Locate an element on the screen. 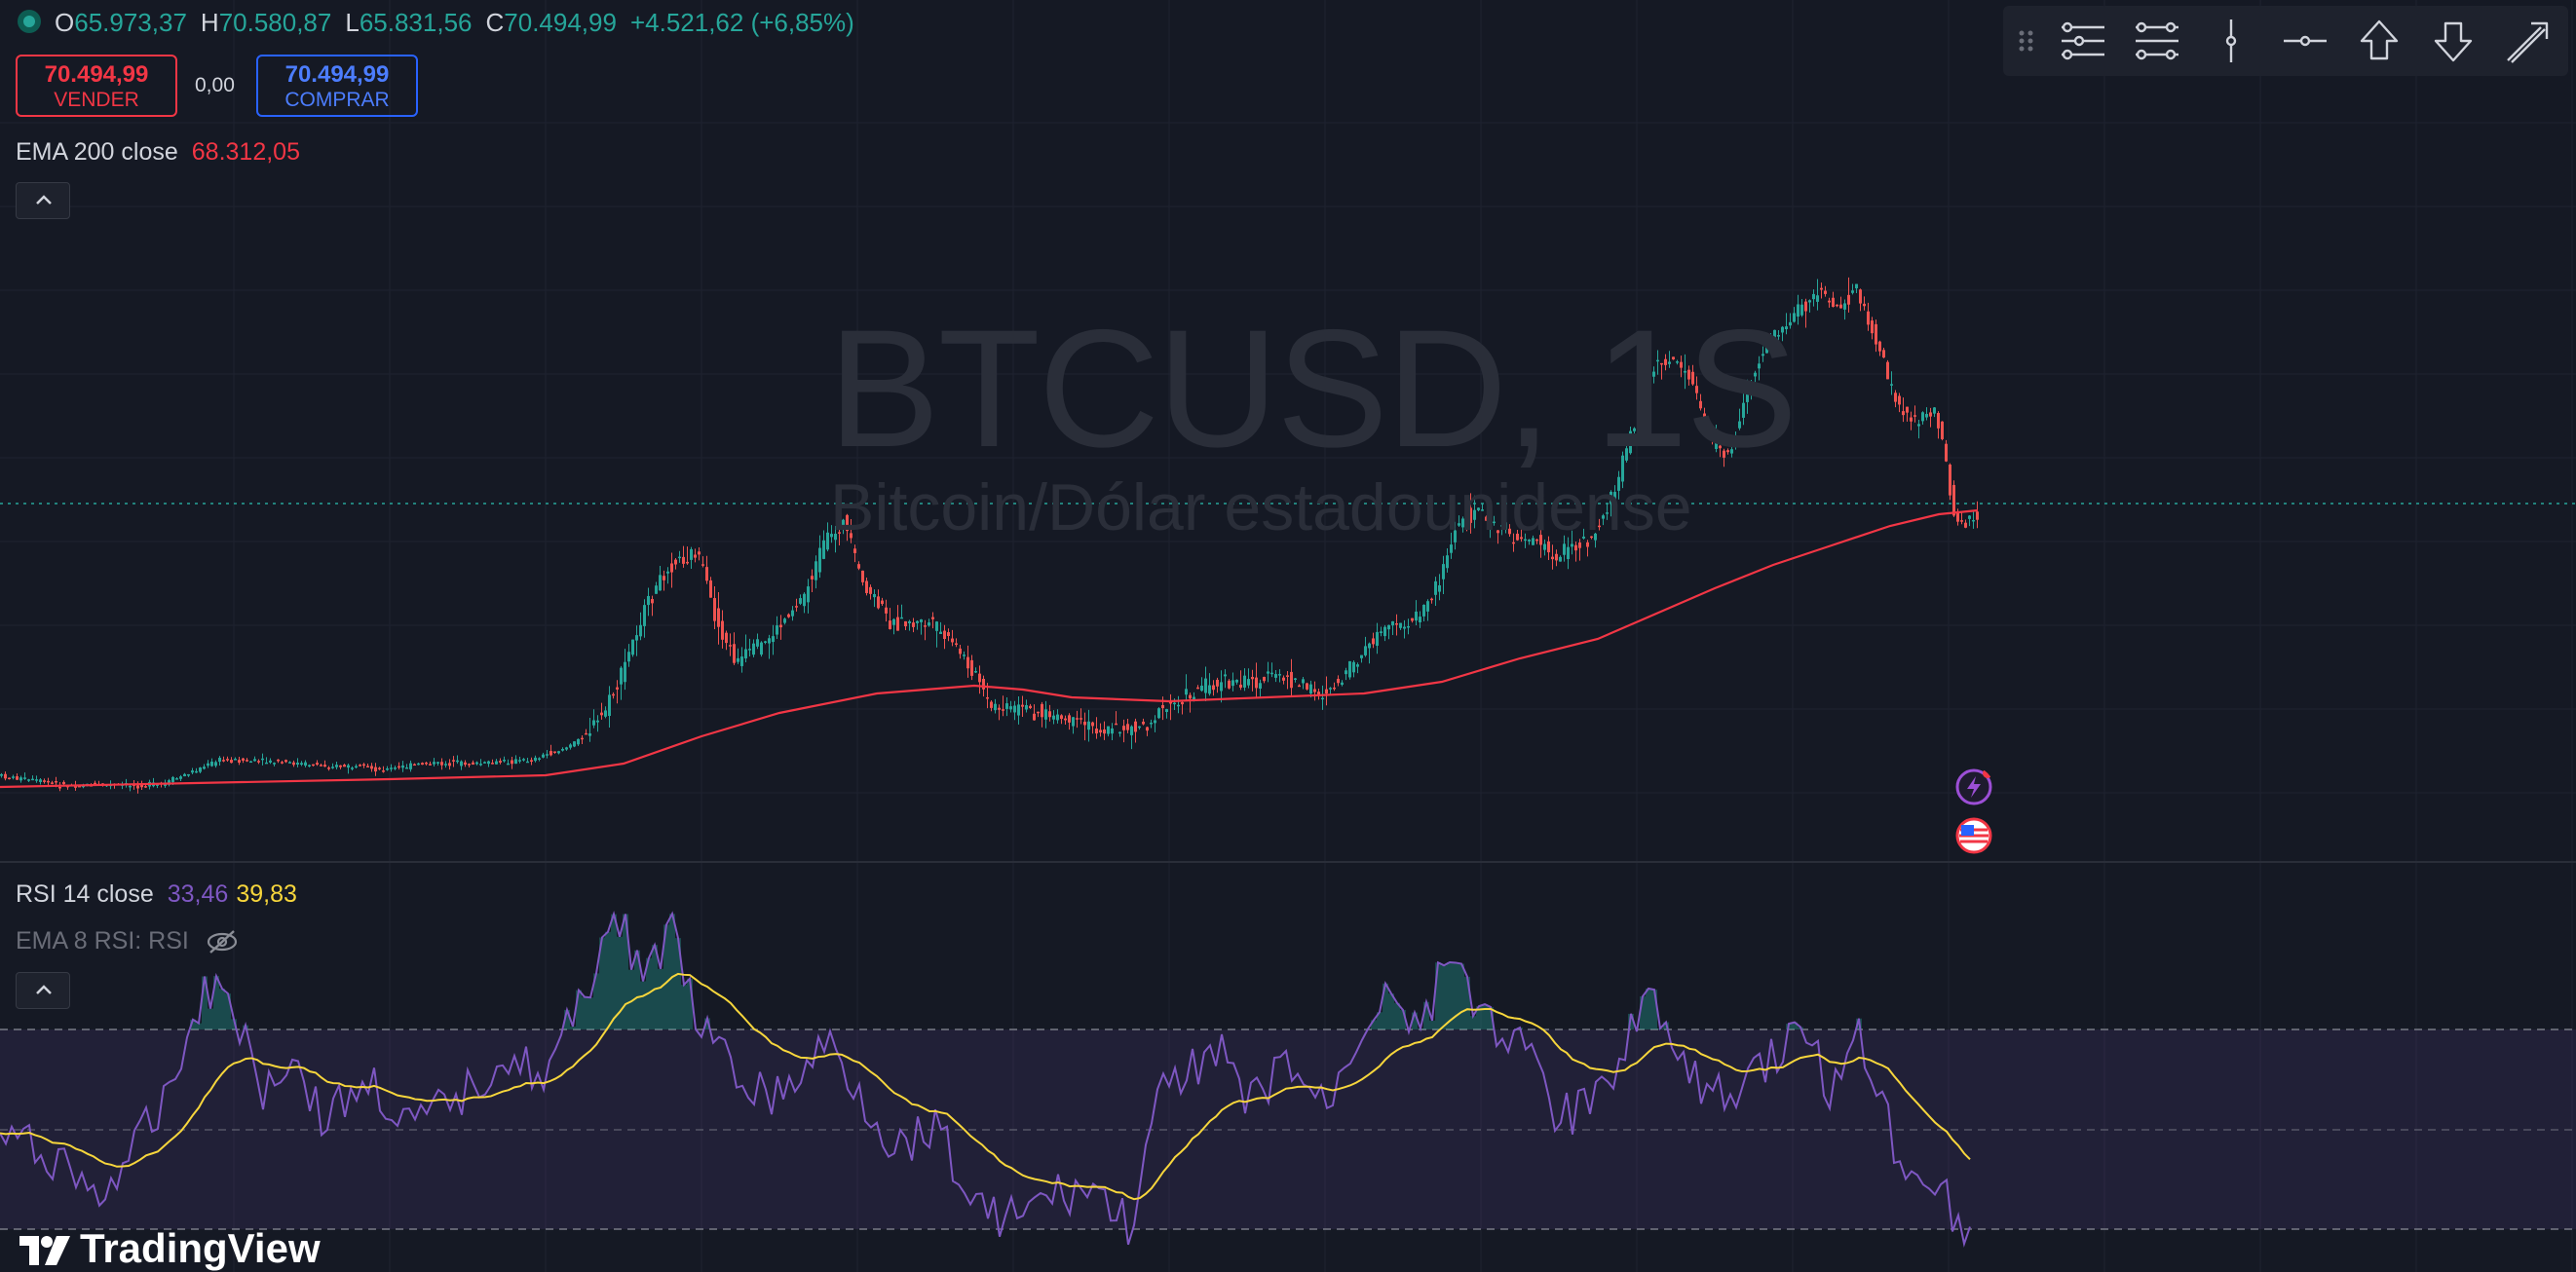 The image size is (2576, 1272). collapse-rsi-legend-button is located at coordinates (43, 990).